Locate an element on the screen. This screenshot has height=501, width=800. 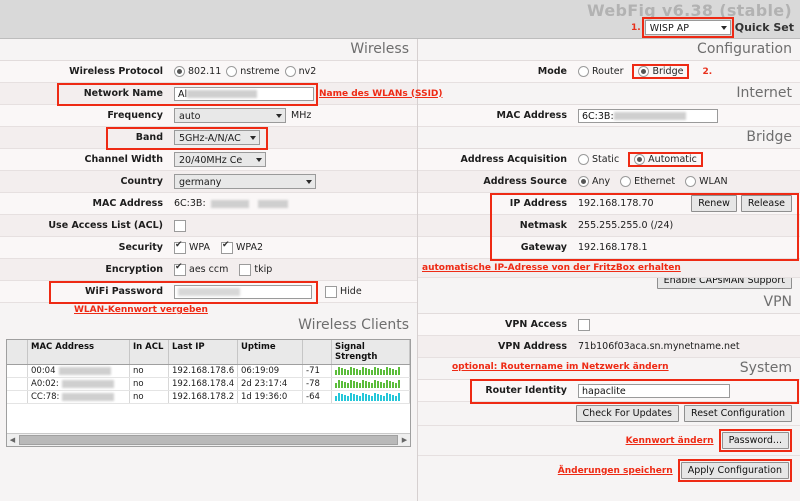
section-title-configuration: Configuration is located at coordinates (744, 49).